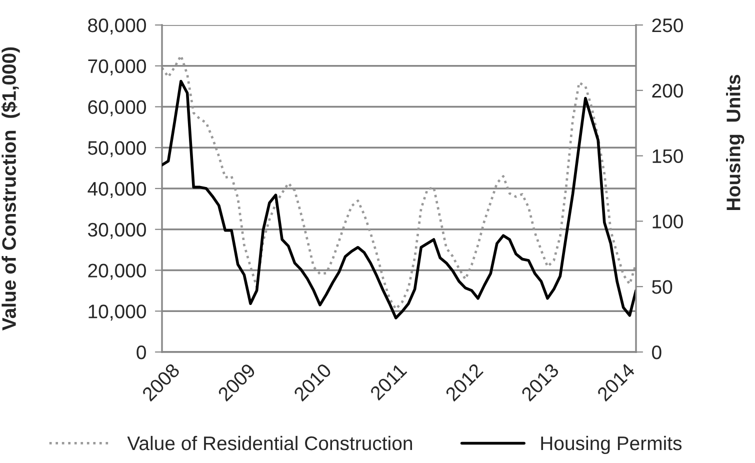 This screenshot has width=755, height=463. Describe the element at coordinates (141, 352) in the screenshot. I see `y-tick-label: 0` at that location.